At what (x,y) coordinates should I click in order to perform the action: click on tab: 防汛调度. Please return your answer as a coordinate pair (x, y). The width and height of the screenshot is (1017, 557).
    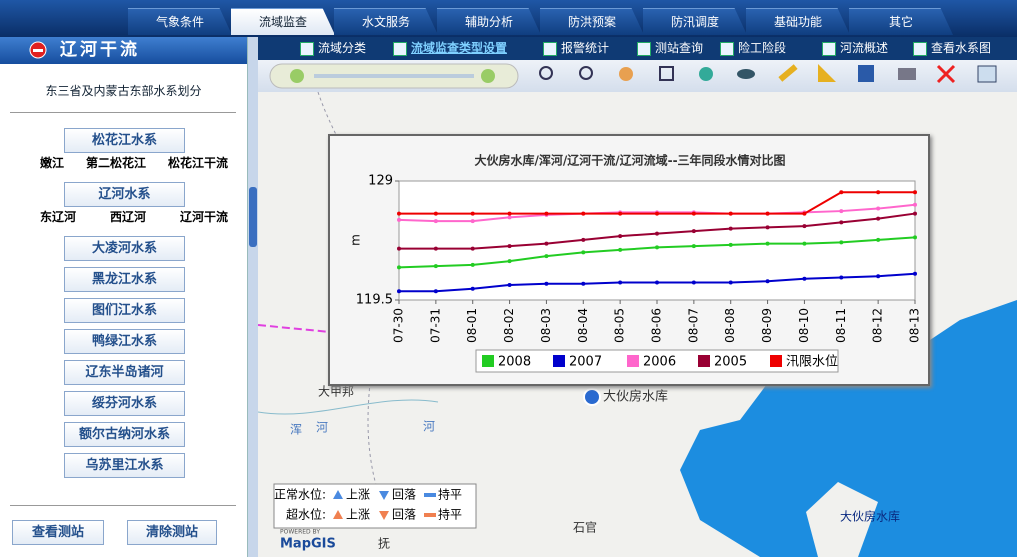
    Looking at the image, I should click on (695, 21).